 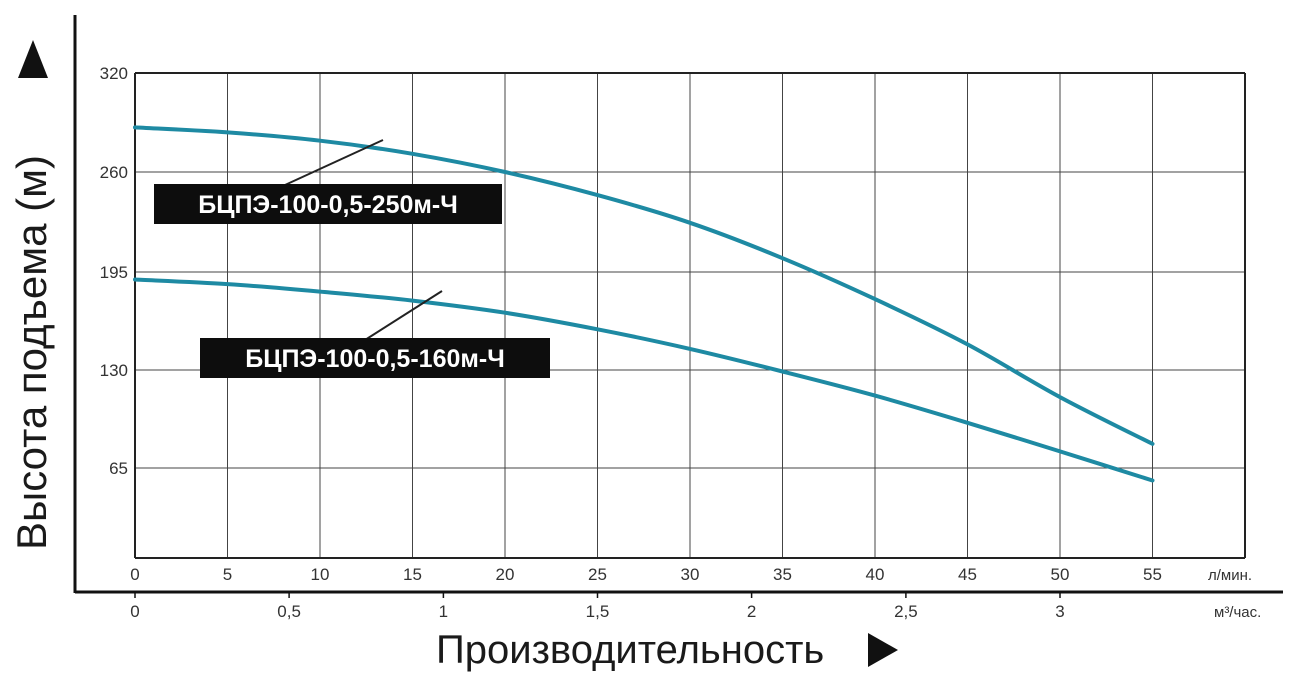 What do you see at coordinates (751, 611) in the screenshot?
I see `x-secondary-tick-label: 2` at bounding box center [751, 611].